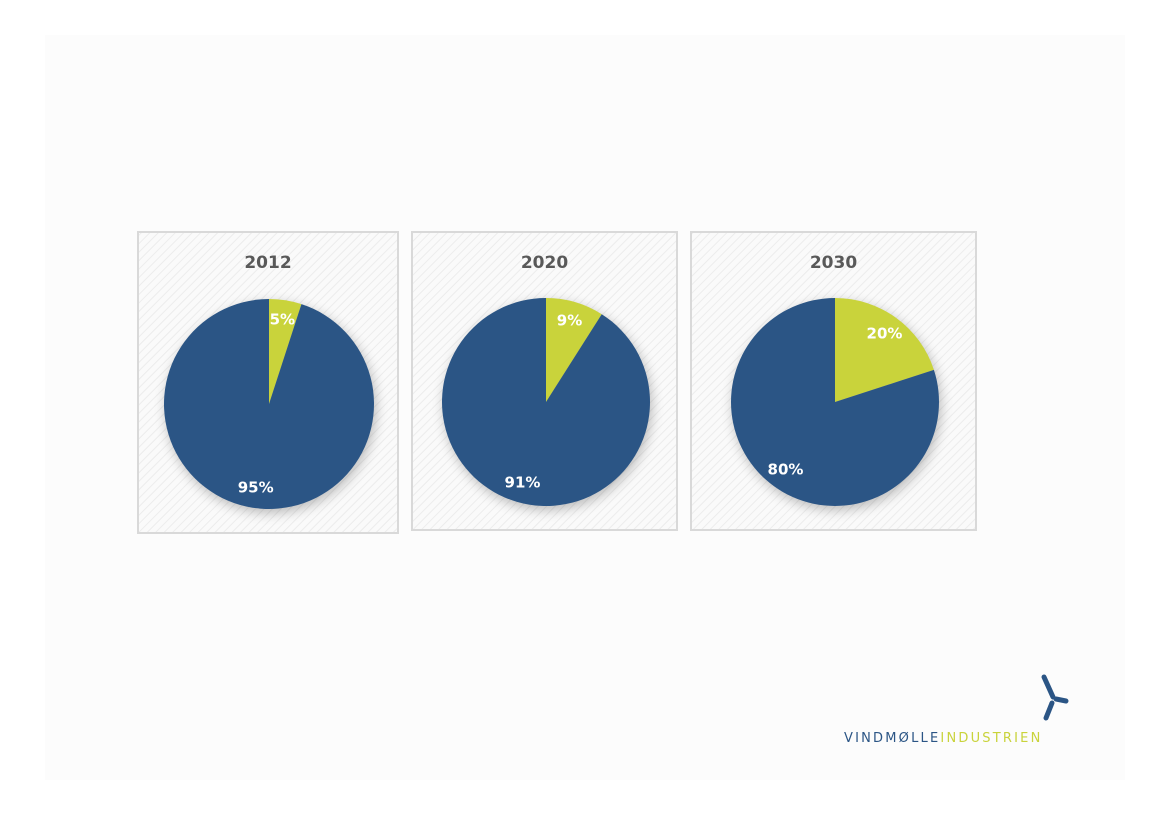  What do you see at coordinates (892, 738) in the screenshot?
I see `logo-first: VINDMØLLE` at bounding box center [892, 738].